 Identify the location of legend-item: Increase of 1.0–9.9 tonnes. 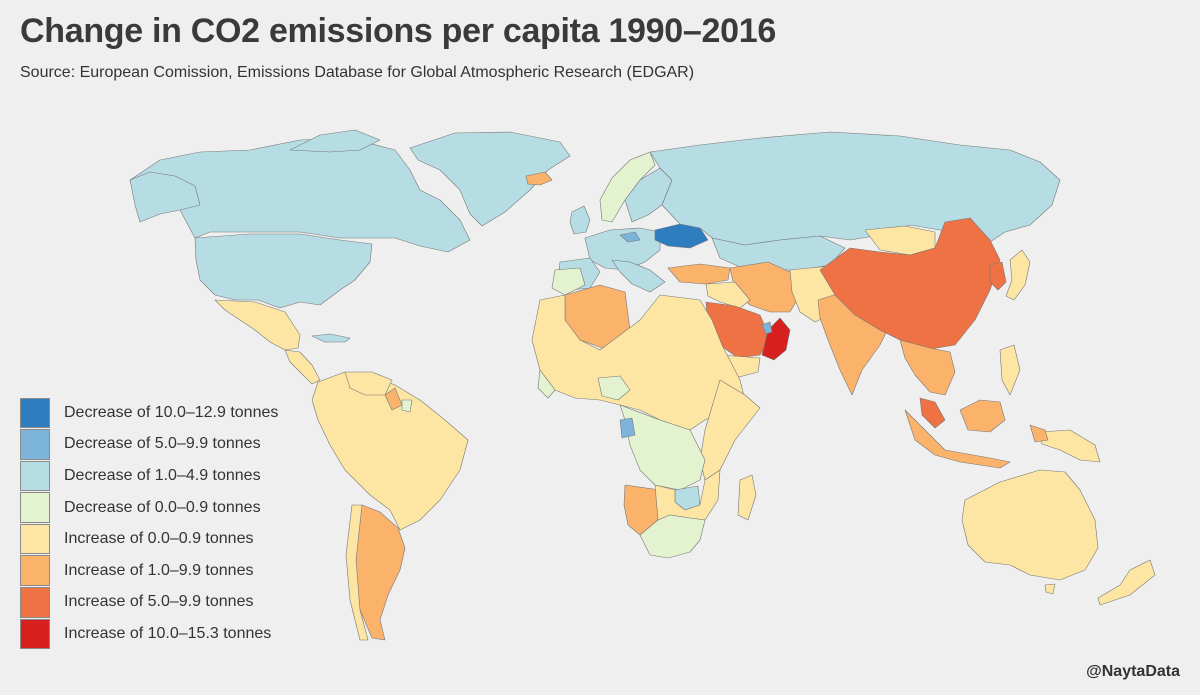
(149, 571).